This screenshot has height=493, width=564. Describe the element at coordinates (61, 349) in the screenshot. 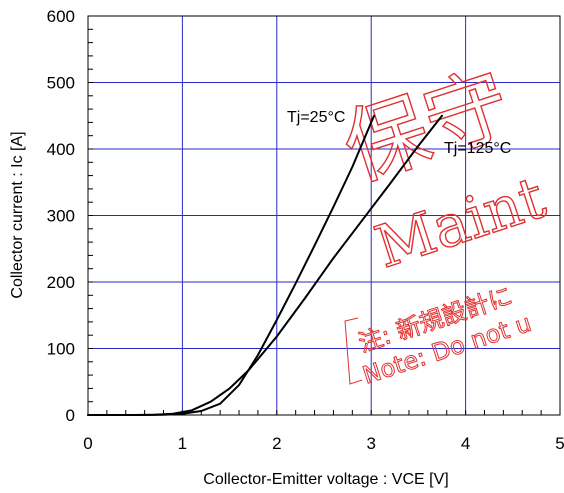

I see `y-tick-label: 100` at that location.